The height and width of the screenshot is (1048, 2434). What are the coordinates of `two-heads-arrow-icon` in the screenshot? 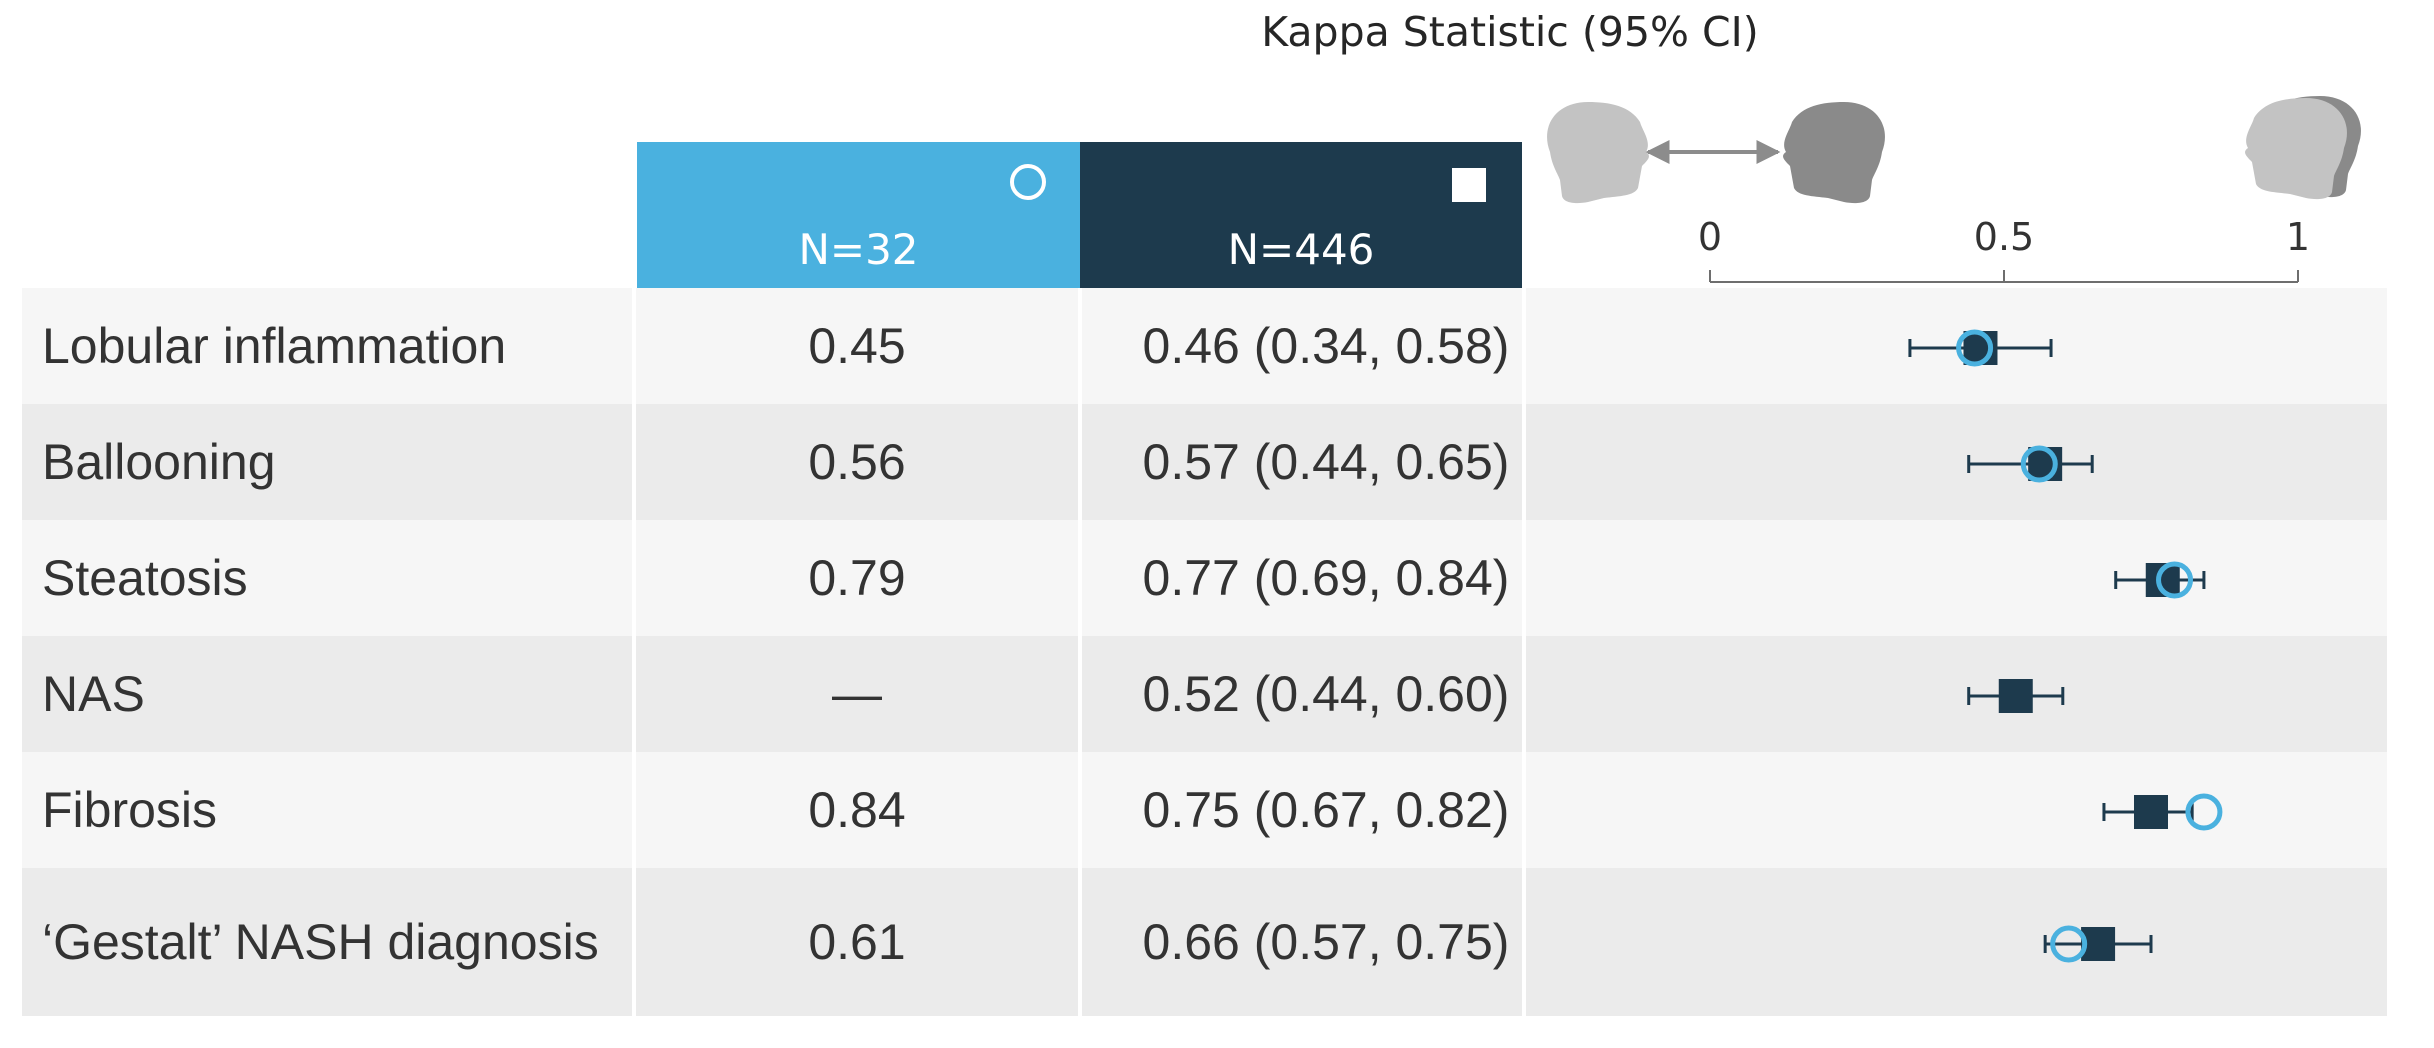 It's located at (1716, 153).